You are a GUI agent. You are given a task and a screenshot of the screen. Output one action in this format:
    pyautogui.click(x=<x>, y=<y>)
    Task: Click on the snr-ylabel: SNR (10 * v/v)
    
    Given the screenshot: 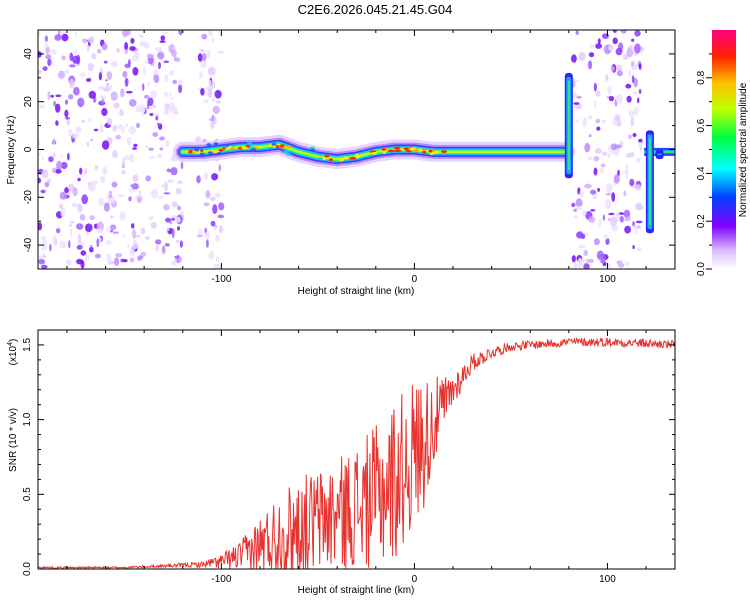 What is the action you would take?
    pyautogui.click(x=13, y=440)
    